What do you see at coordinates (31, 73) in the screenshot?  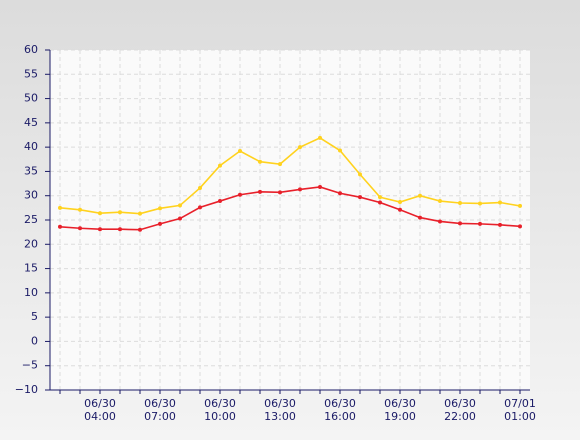 I see `y-tick-label: 55` at bounding box center [31, 73].